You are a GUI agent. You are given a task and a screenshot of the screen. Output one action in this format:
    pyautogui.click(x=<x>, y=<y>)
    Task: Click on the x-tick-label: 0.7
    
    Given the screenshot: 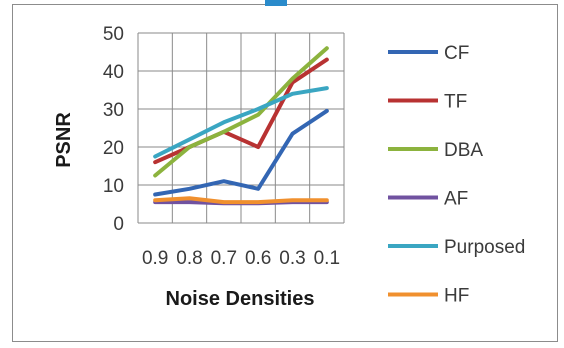 What is the action you would take?
    pyautogui.click(x=224, y=258)
    